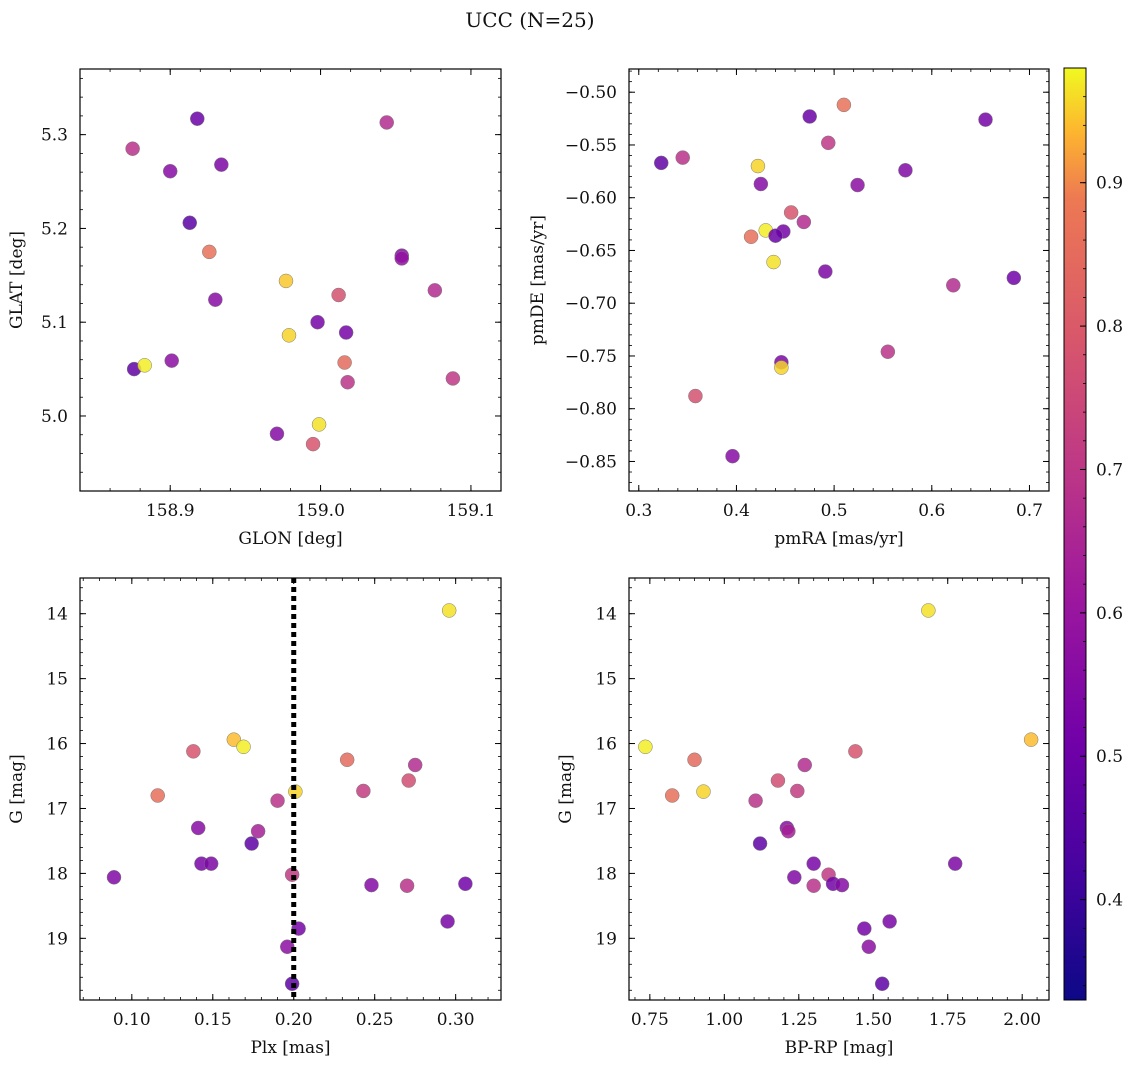  Describe the element at coordinates (1109, 757) in the screenshot. I see `colorbar-tick-label: 0.5` at that location.